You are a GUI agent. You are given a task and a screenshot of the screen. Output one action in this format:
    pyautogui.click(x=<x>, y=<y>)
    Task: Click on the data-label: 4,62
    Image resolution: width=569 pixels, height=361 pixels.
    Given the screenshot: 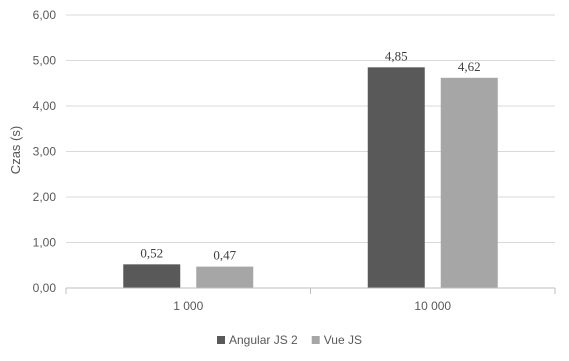 What is the action you would take?
    pyautogui.click(x=469, y=66)
    